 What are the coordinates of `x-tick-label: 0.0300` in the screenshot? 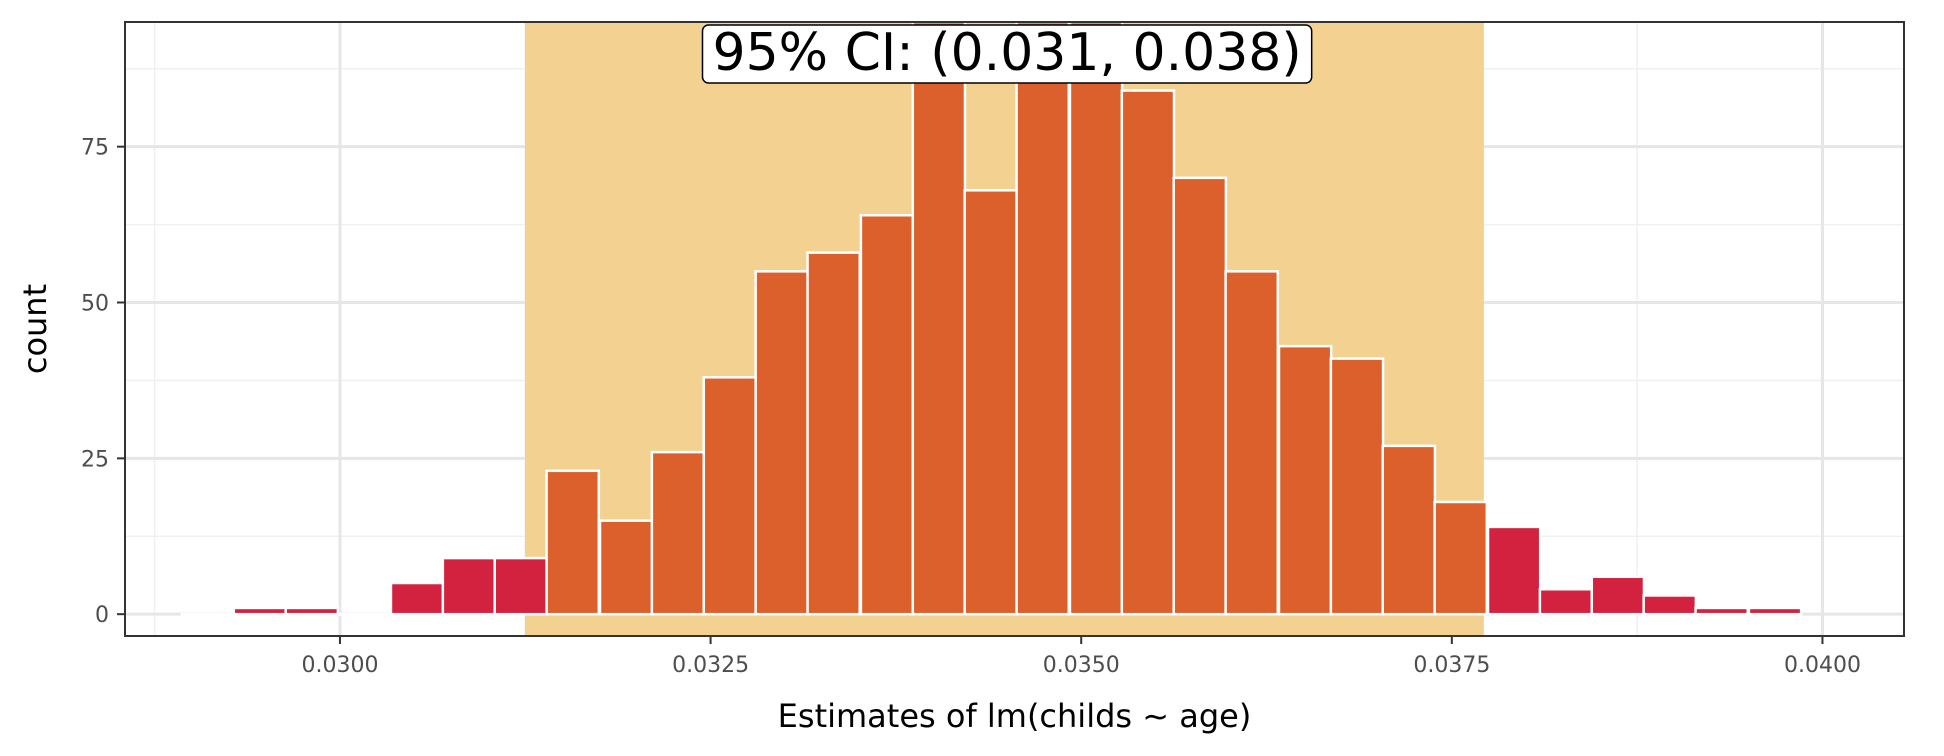 It's located at (339, 665).